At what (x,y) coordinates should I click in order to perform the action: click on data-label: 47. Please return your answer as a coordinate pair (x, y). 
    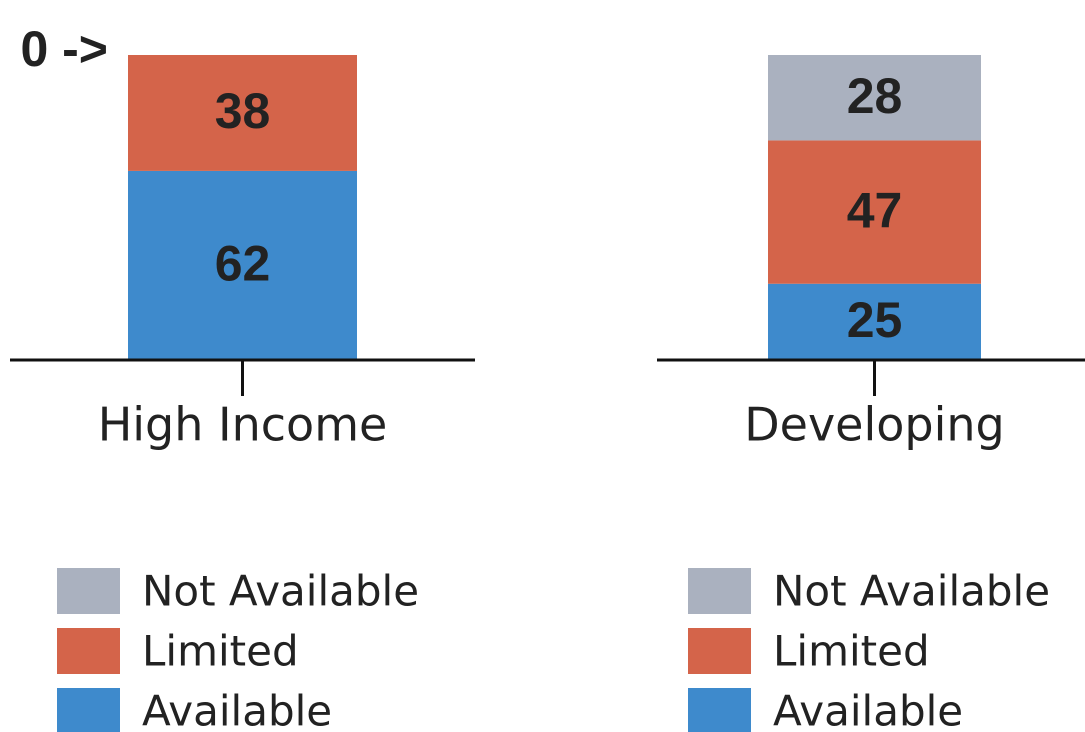
    Looking at the image, I should click on (875, 210).